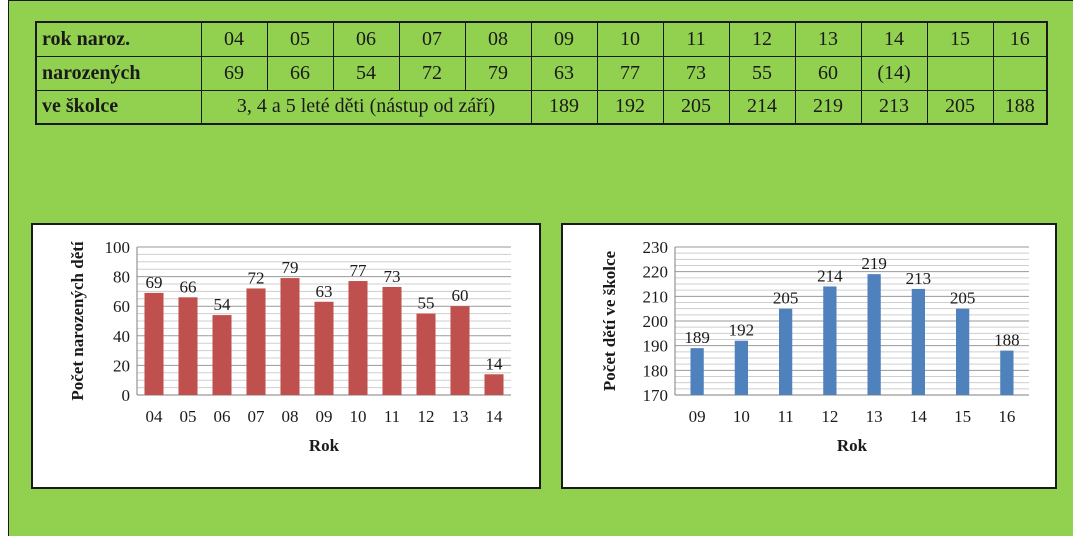 Image resolution: width=1073 pixels, height=536 pixels. I want to click on data-label: 189, so click(697, 337).